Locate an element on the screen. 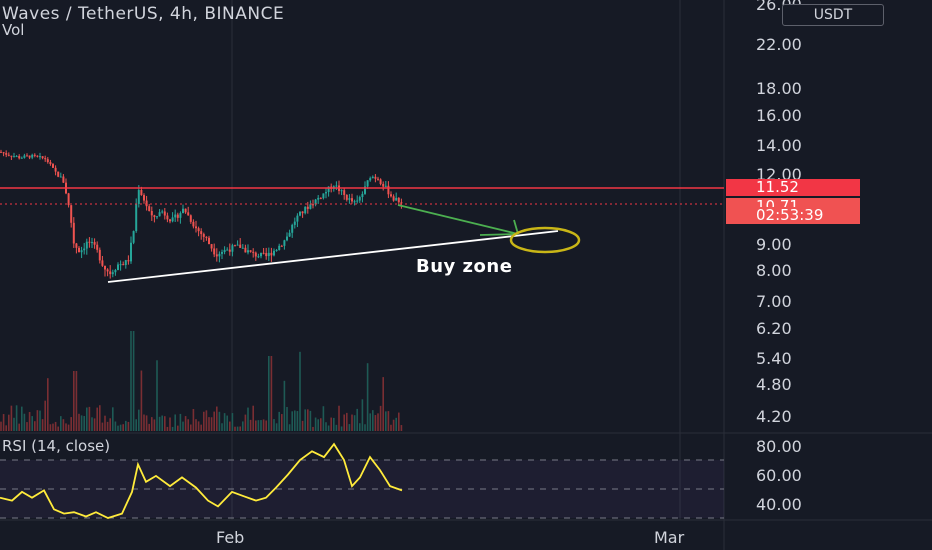 The image size is (932, 550). price-tick-label: 6.20 is located at coordinates (774, 328).